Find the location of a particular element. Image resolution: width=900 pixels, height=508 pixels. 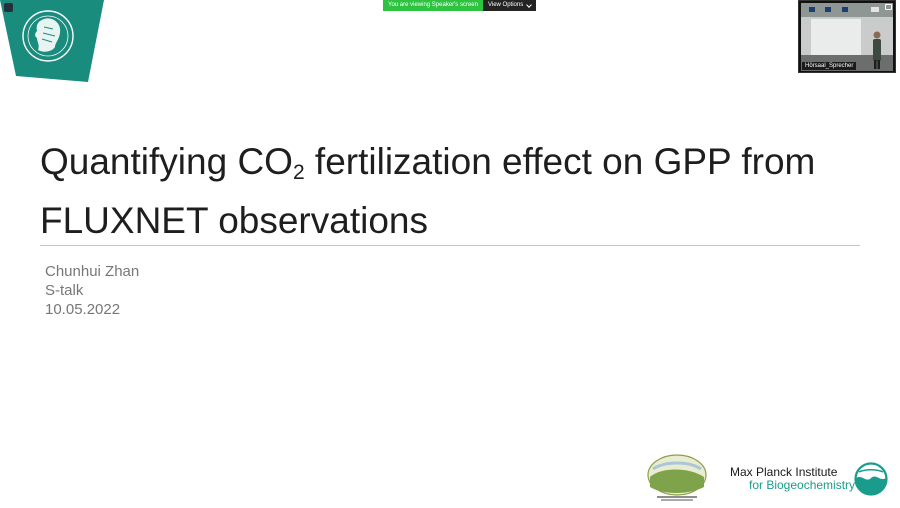

institute-name-line1: Max Planck Institute is located at coordinates (784, 472).